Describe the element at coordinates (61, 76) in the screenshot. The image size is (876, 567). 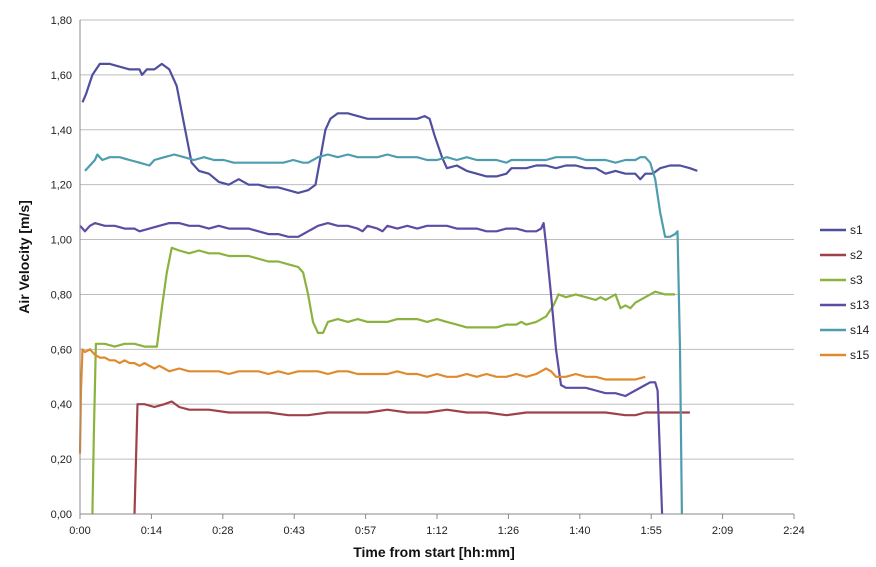
I see `y-tick-label: 1,60` at that location.